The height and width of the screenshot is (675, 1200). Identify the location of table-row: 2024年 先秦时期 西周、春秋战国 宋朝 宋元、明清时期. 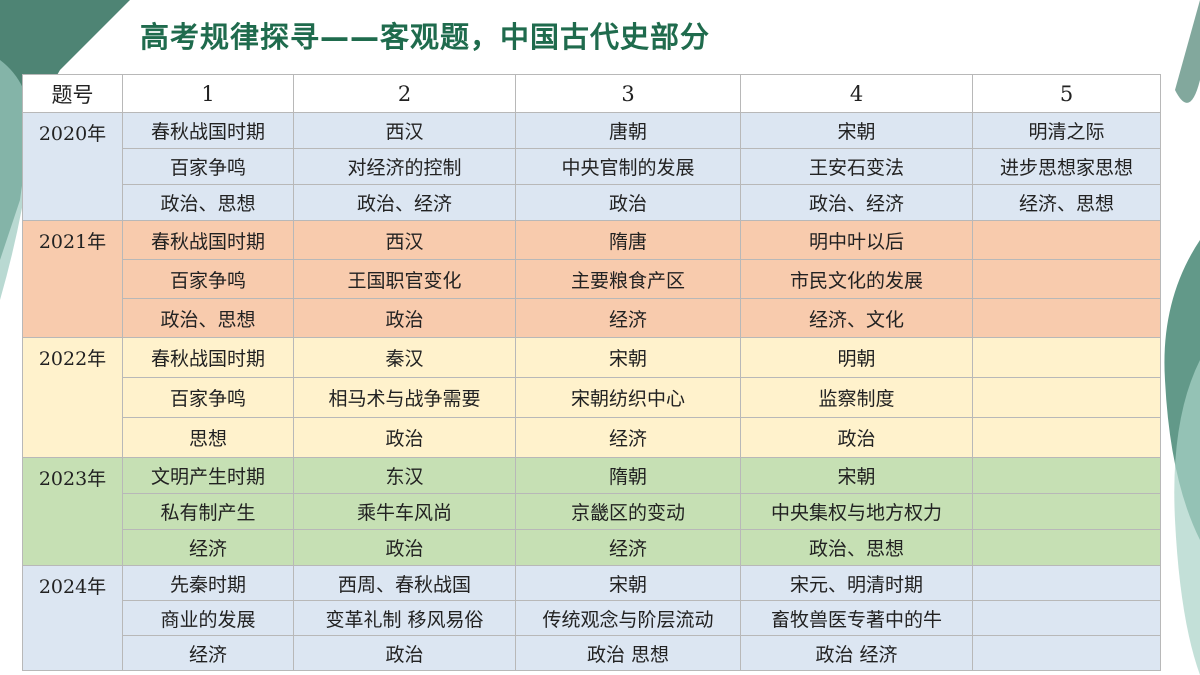
(591, 618).